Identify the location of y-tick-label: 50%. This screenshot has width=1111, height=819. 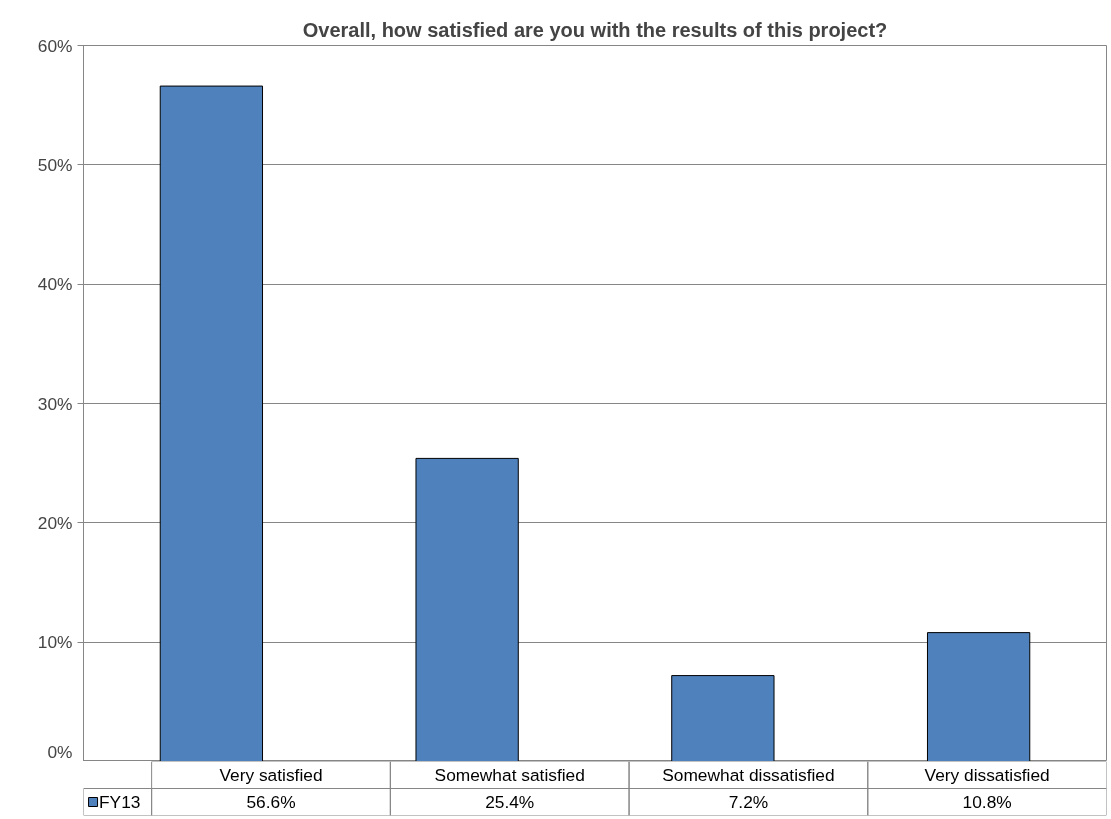
(55, 164).